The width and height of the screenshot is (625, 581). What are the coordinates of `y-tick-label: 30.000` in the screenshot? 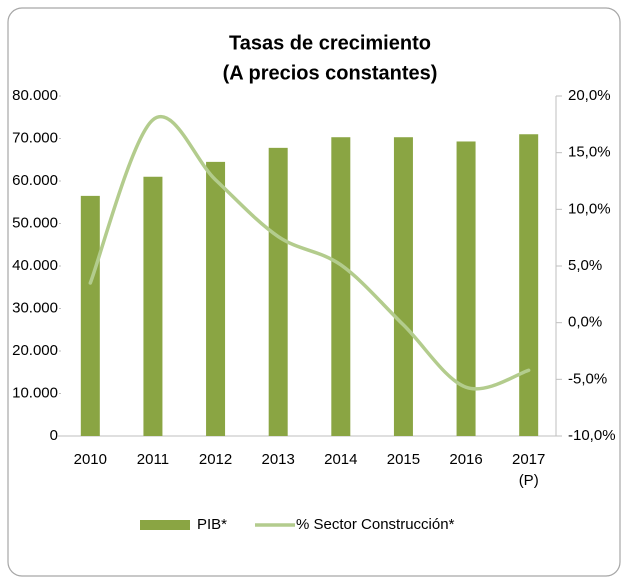 It's located at (35, 307).